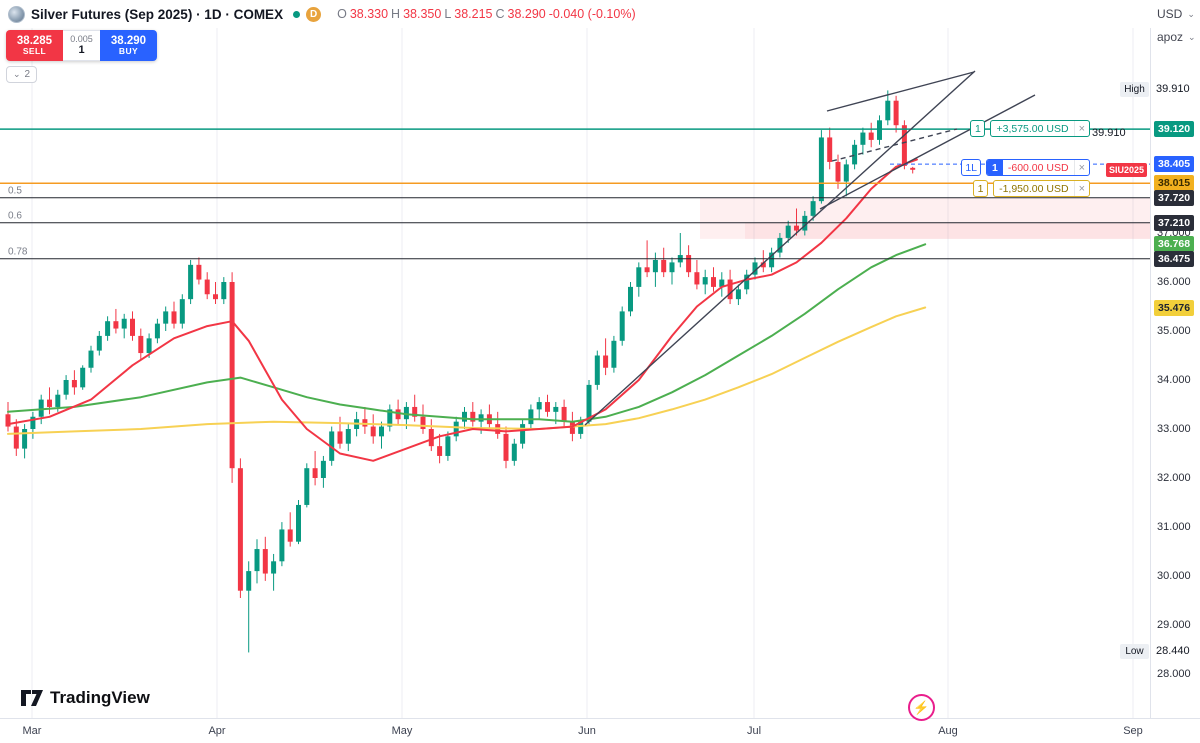 The height and width of the screenshot is (743, 1200). I want to click on buy-button: 38.290 BUY, so click(128, 45).